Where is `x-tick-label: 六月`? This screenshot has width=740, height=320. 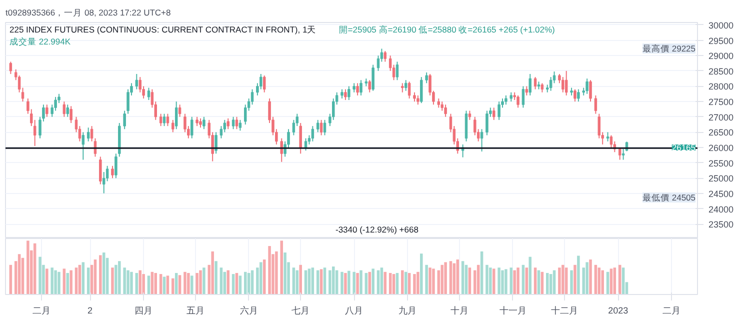
x-tick-label: 六月 is located at coordinates (249, 311).